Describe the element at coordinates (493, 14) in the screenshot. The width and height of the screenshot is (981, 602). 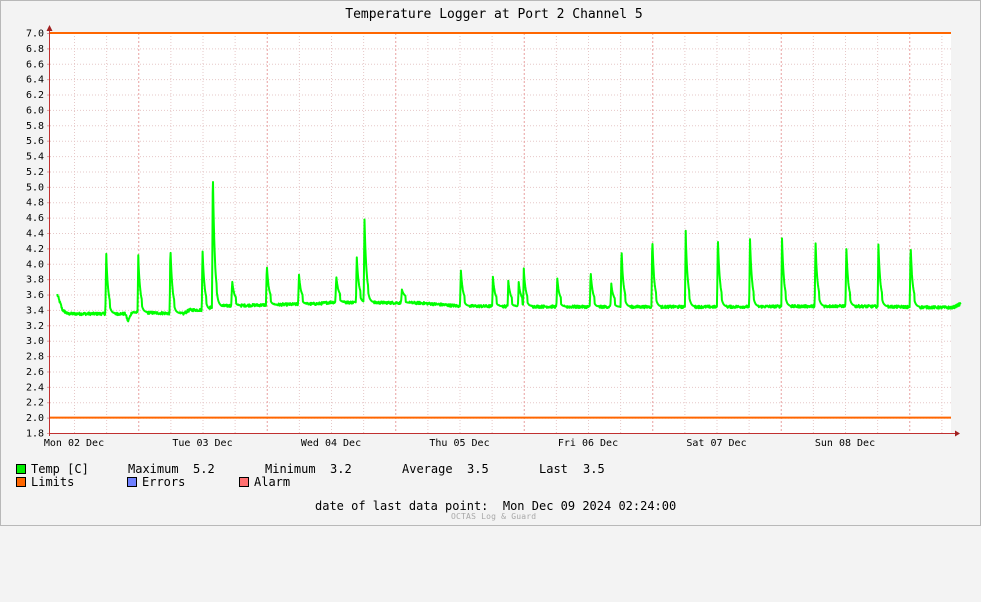
I see `chart-title: Temperature Logger at Port 2 Channel 5` at that location.